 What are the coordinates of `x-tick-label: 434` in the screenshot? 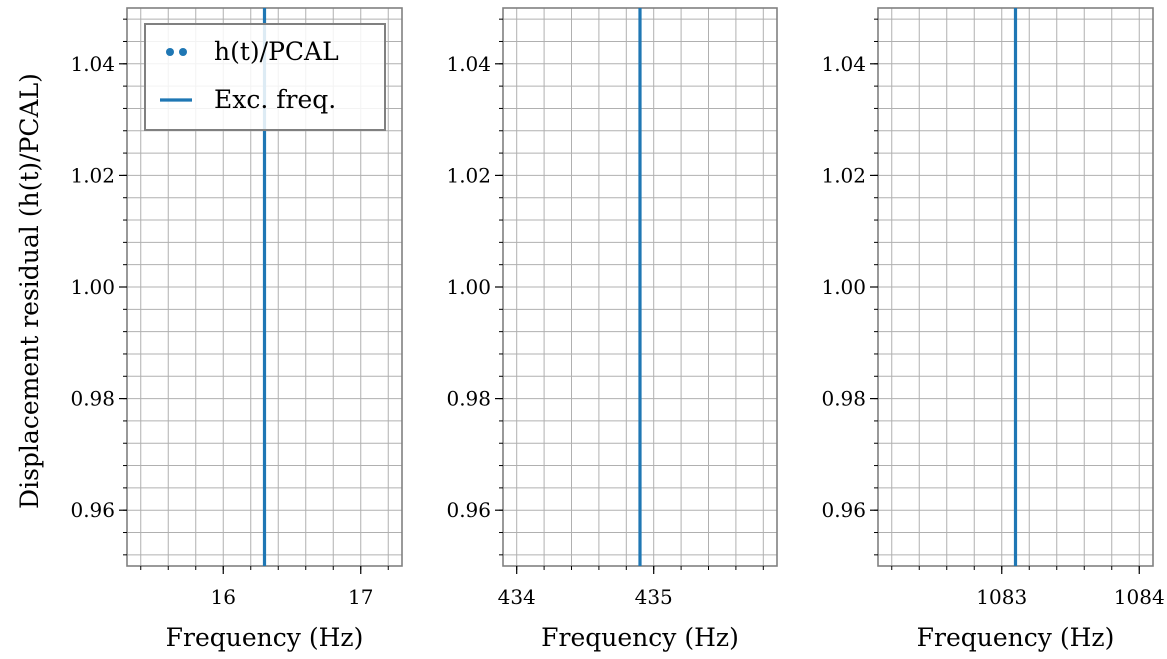 It's located at (517, 597).